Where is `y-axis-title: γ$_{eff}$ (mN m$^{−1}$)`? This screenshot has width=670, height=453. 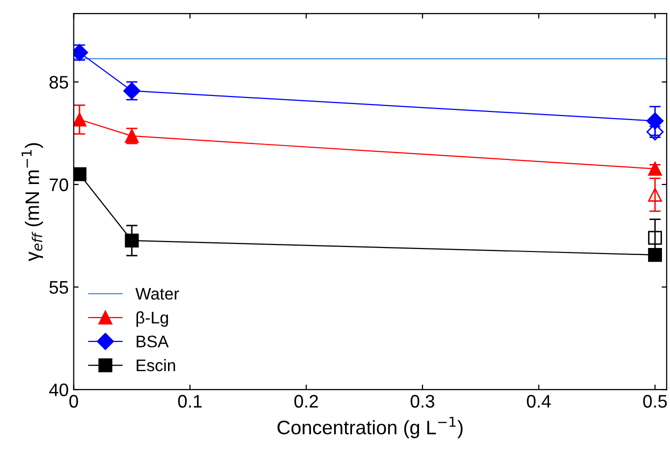 y-axis-title: γ$_{eff}$ (mN m$^{−1}$) is located at coordinates (33, 202).